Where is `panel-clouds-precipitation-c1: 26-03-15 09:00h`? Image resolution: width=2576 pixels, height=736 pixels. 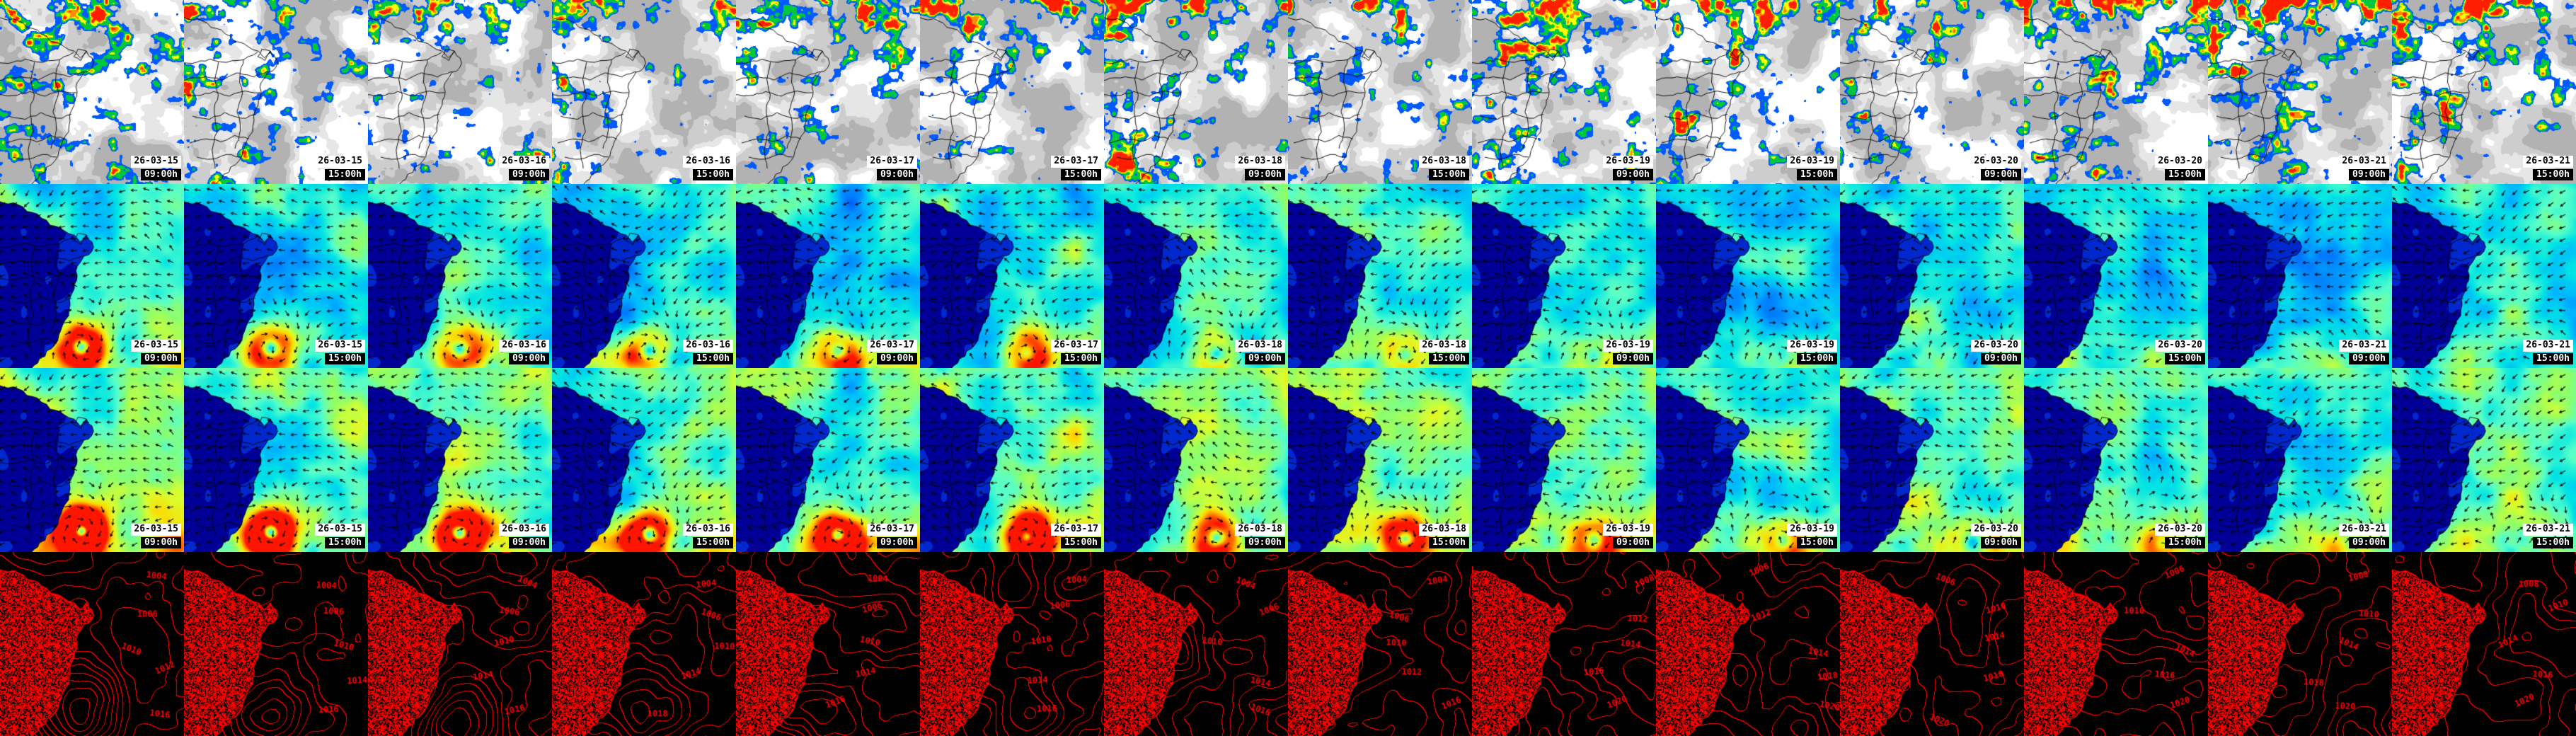
panel-clouds-precipitation-c1: 26-03-15 09:00h is located at coordinates (92, 92).